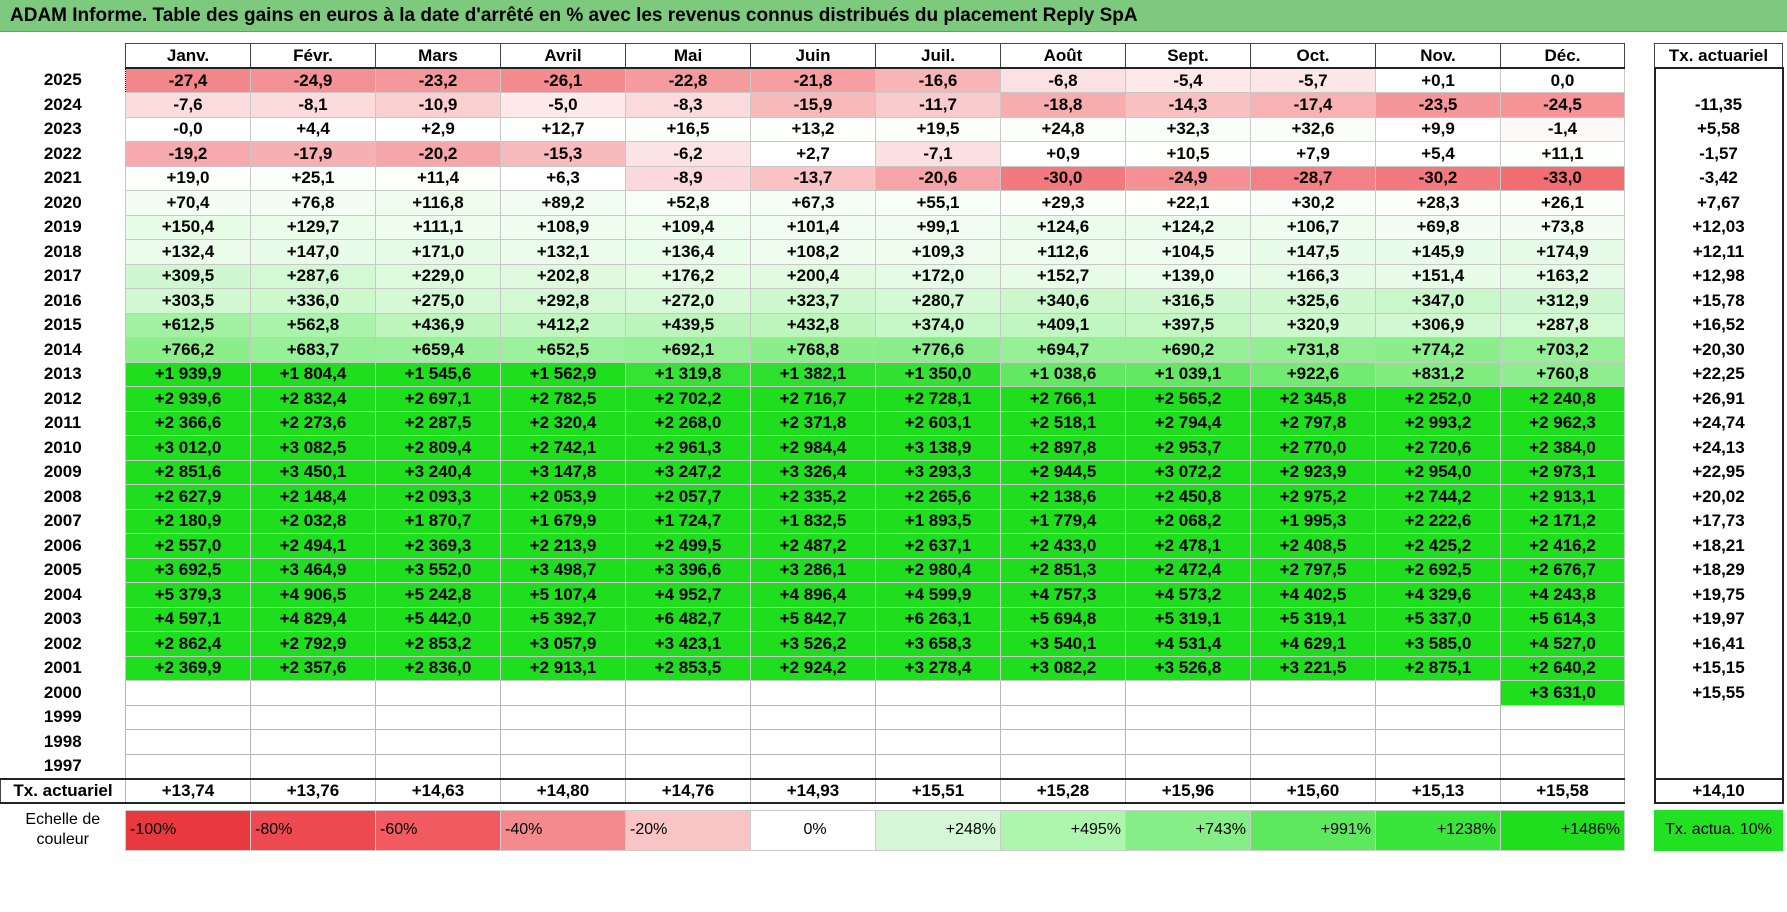  What do you see at coordinates (1063, 178) in the screenshot?
I see `gain-cell: -30,0` at bounding box center [1063, 178].